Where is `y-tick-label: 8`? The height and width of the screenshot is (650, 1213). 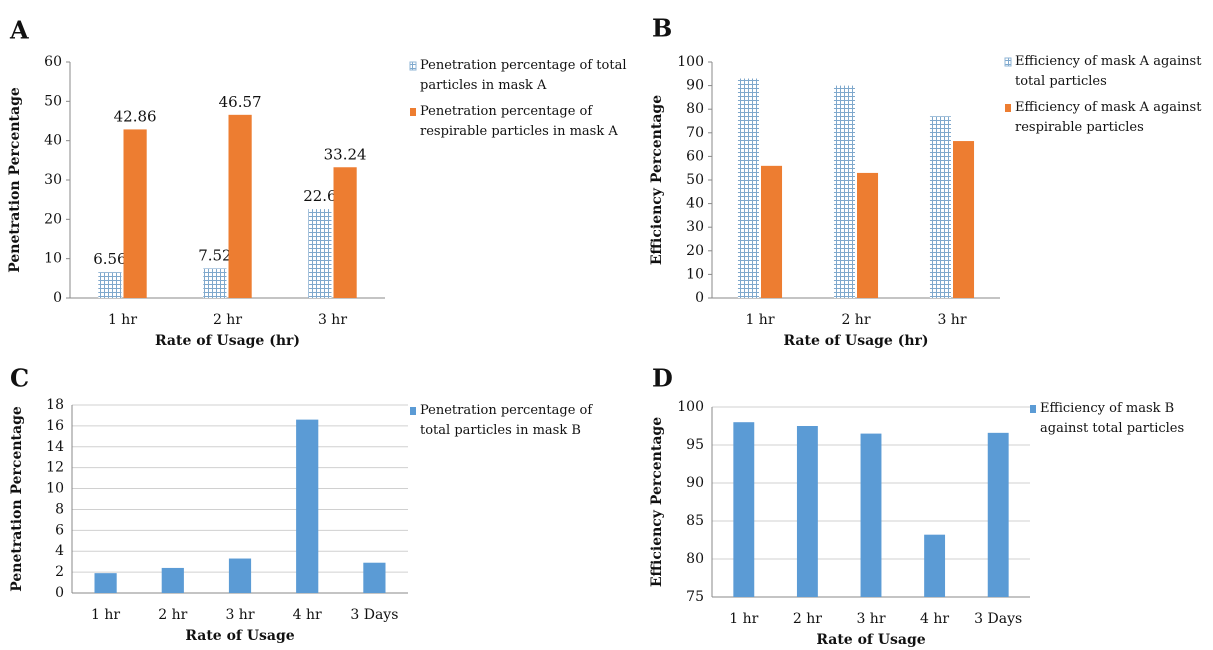 y-tick-label: 8 is located at coordinates (59, 509).